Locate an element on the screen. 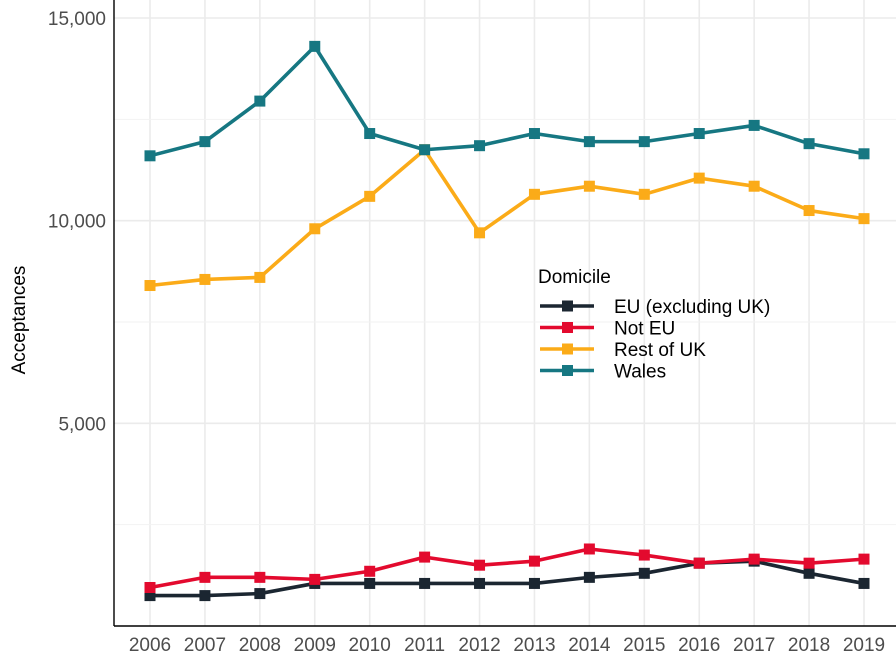 This screenshot has width=896, height=656. x-tick-label: 2014 is located at coordinates (589, 645).